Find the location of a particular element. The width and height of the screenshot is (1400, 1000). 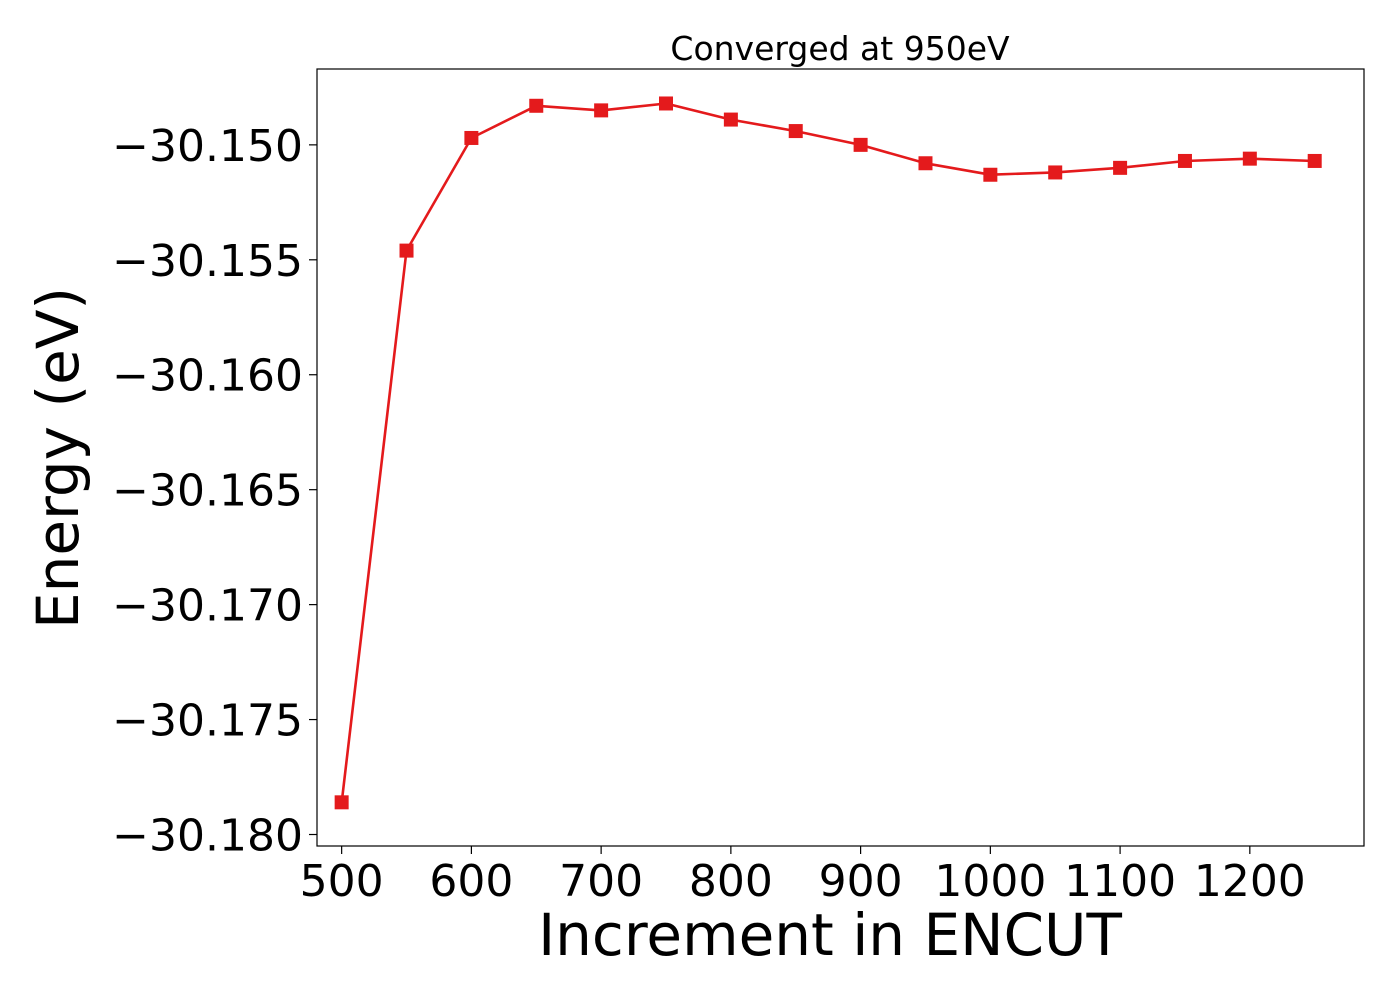

x-tick-label: 1200 is located at coordinates (1250, 881).